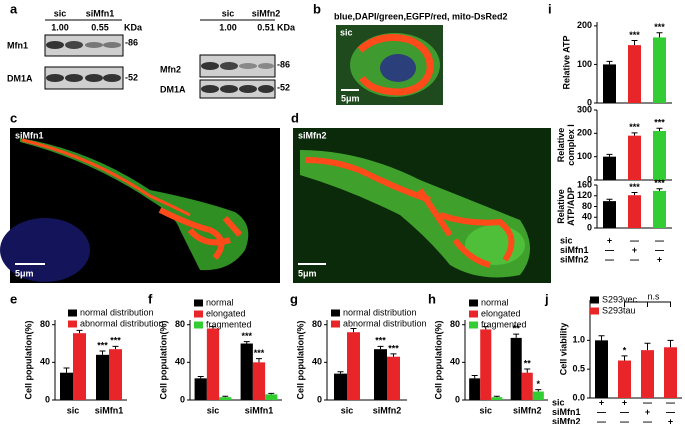  I want to click on blot-ratio: 0.55, so click(100, 27).